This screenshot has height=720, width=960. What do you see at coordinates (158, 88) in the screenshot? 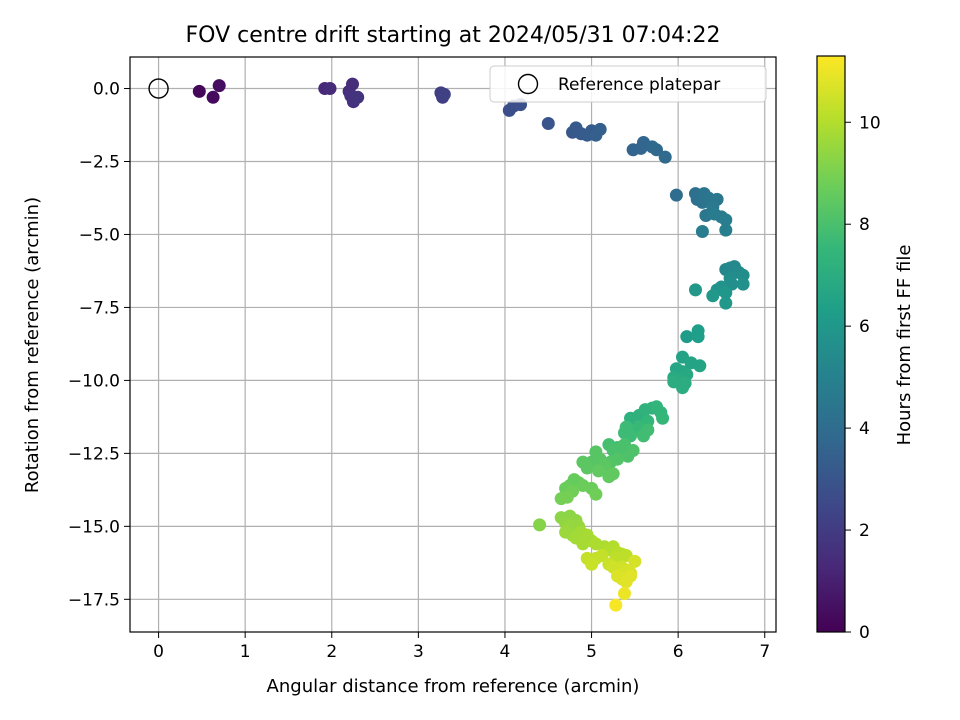
I see `reference-platepar-marker` at bounding box center [158, 88].